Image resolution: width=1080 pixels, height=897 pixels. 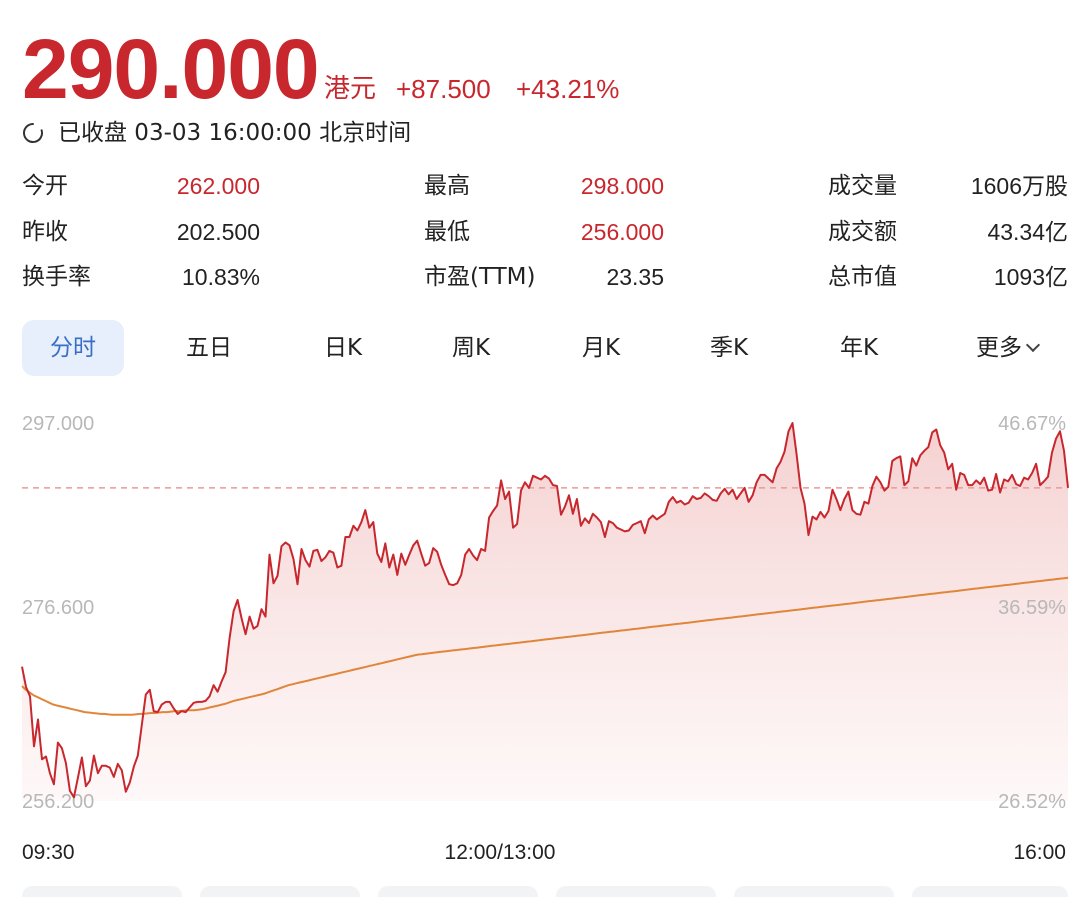 What do you see at coordinates (343, 348) in the screenshot?
I see `tab-daily-k: 日K` at bounding box center [343, 348].